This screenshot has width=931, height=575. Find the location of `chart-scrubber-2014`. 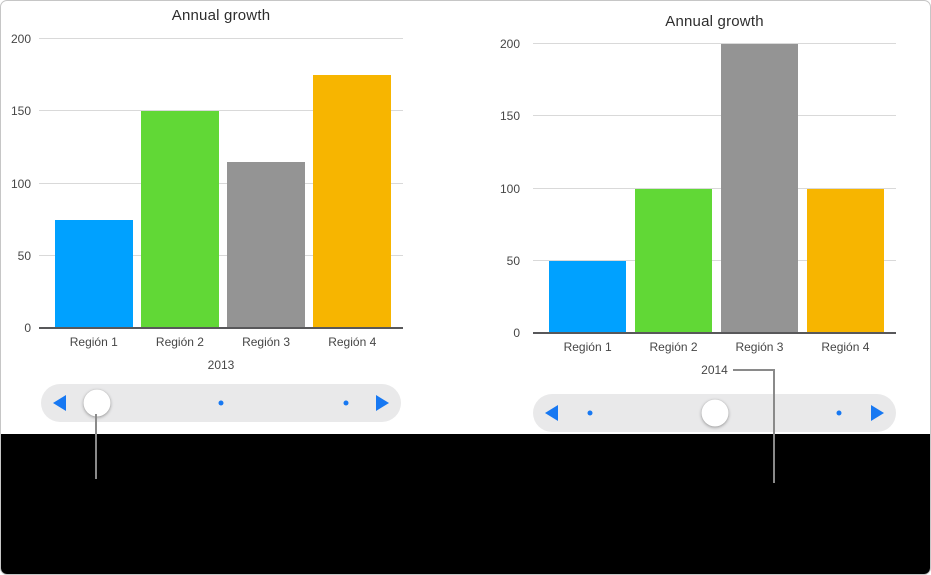

chart-scrubber-2014 is located at coordinates (714, 413).